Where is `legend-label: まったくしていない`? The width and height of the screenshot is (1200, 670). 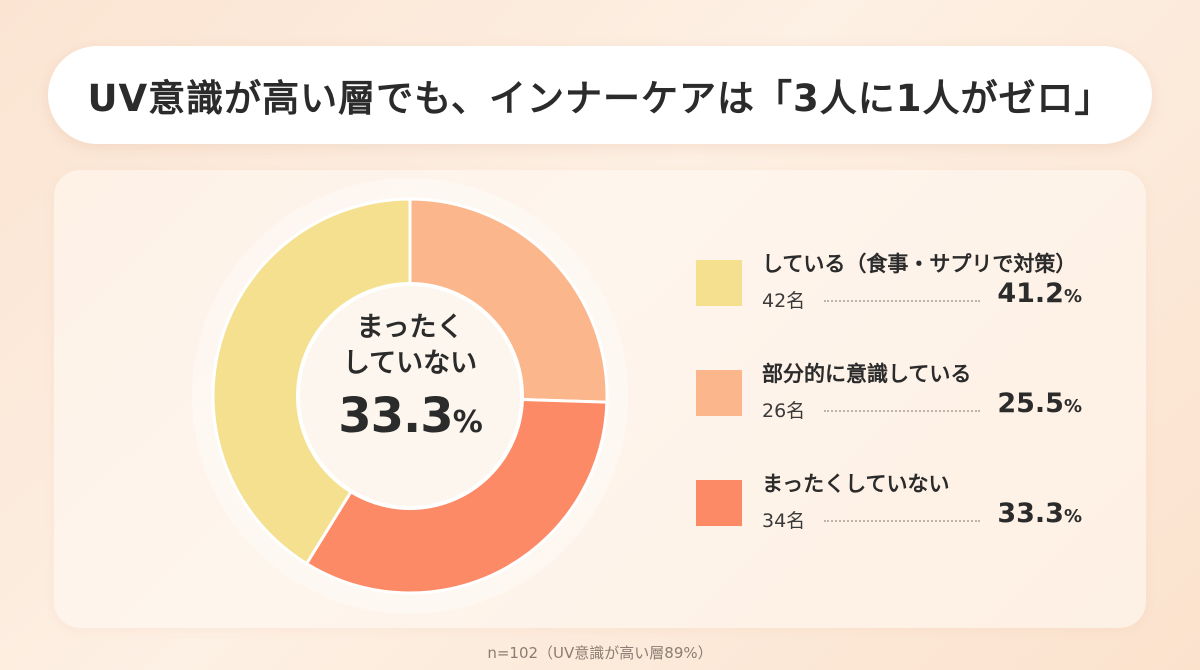 legend-label: まったくしていない is located at coordinates (856, 484).